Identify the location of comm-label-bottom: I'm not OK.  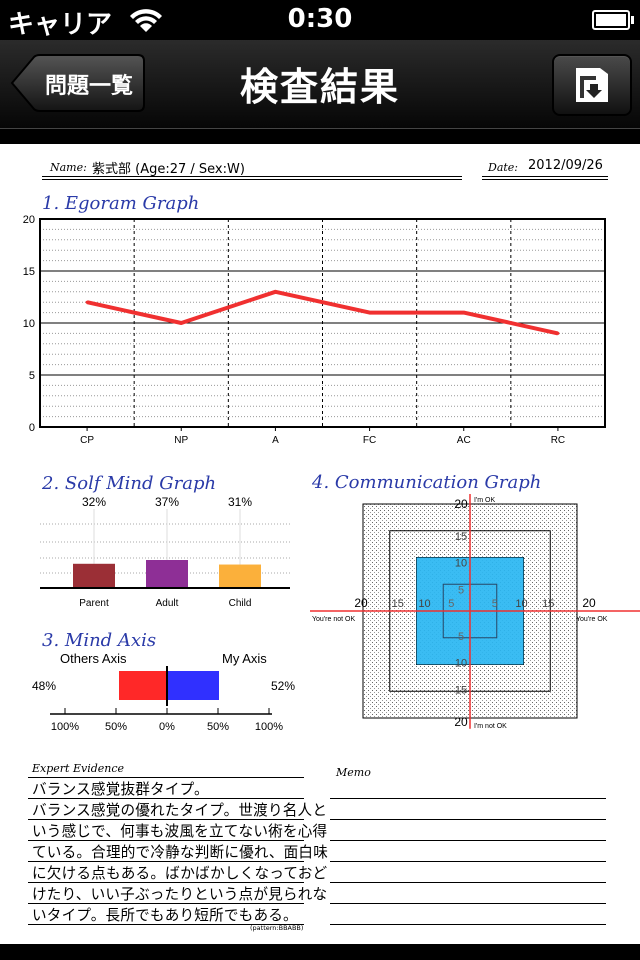
(490, 726).